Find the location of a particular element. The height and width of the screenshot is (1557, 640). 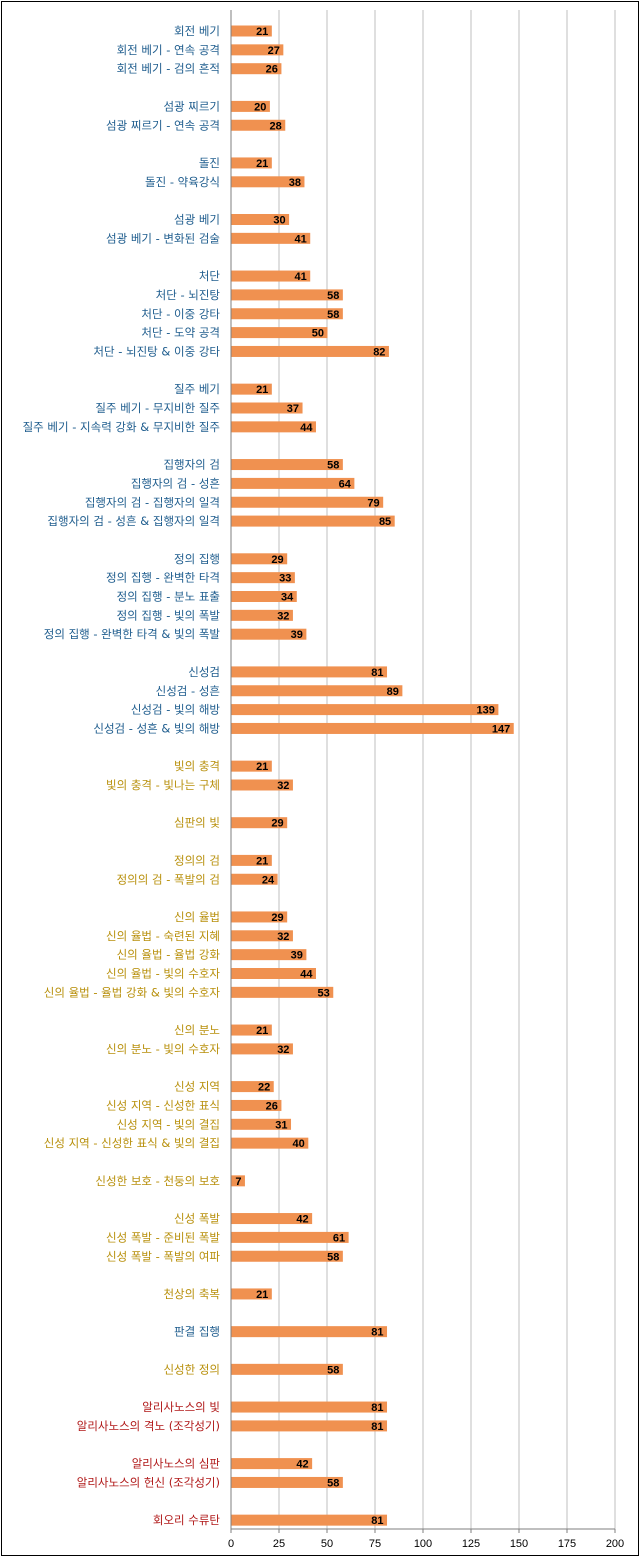

value-label: 64 is located at coordinates (345, 484).